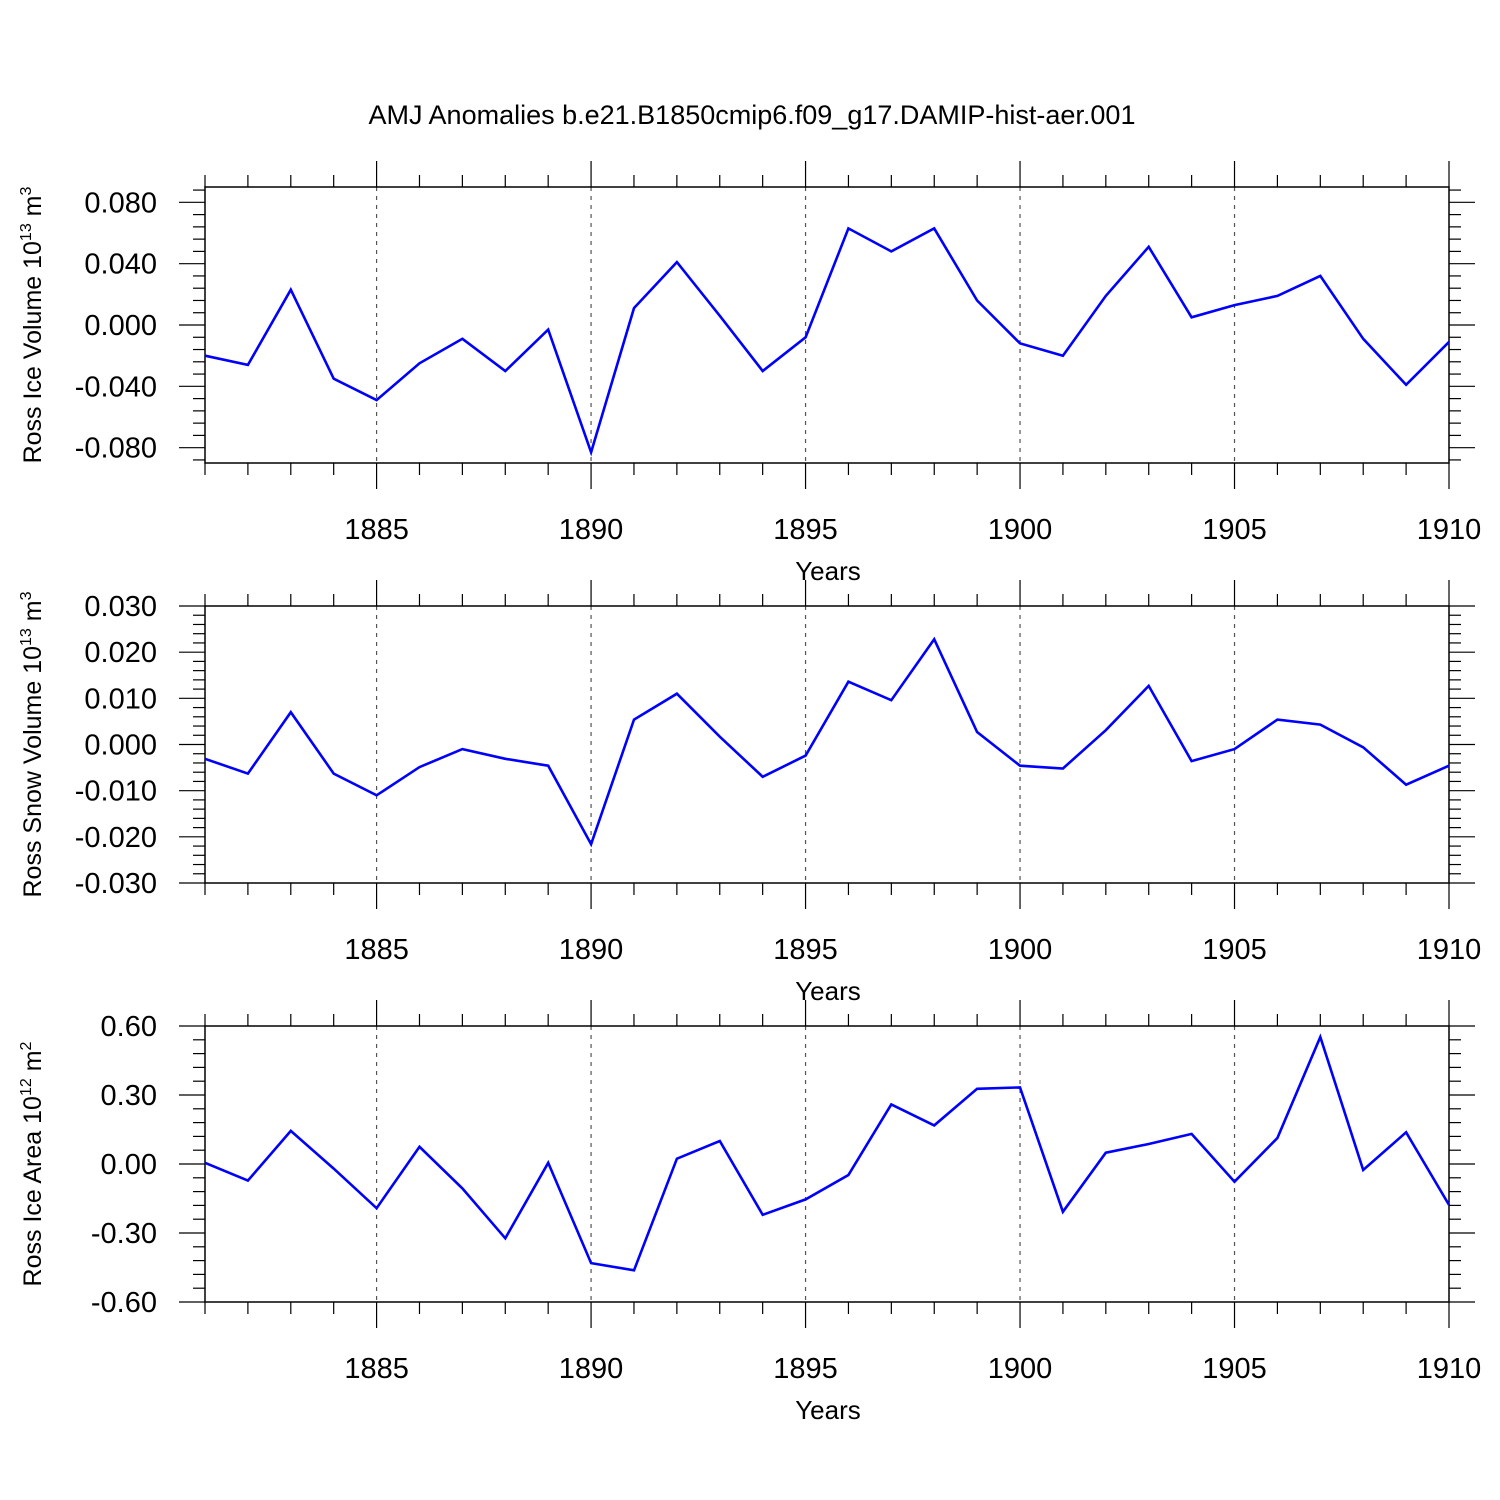  What do you see at coordinates (32, 744) in the screenshot?
I see `y-axis-label: Ross Snow Volume 1013 m3` at bounding box center [32, 744].